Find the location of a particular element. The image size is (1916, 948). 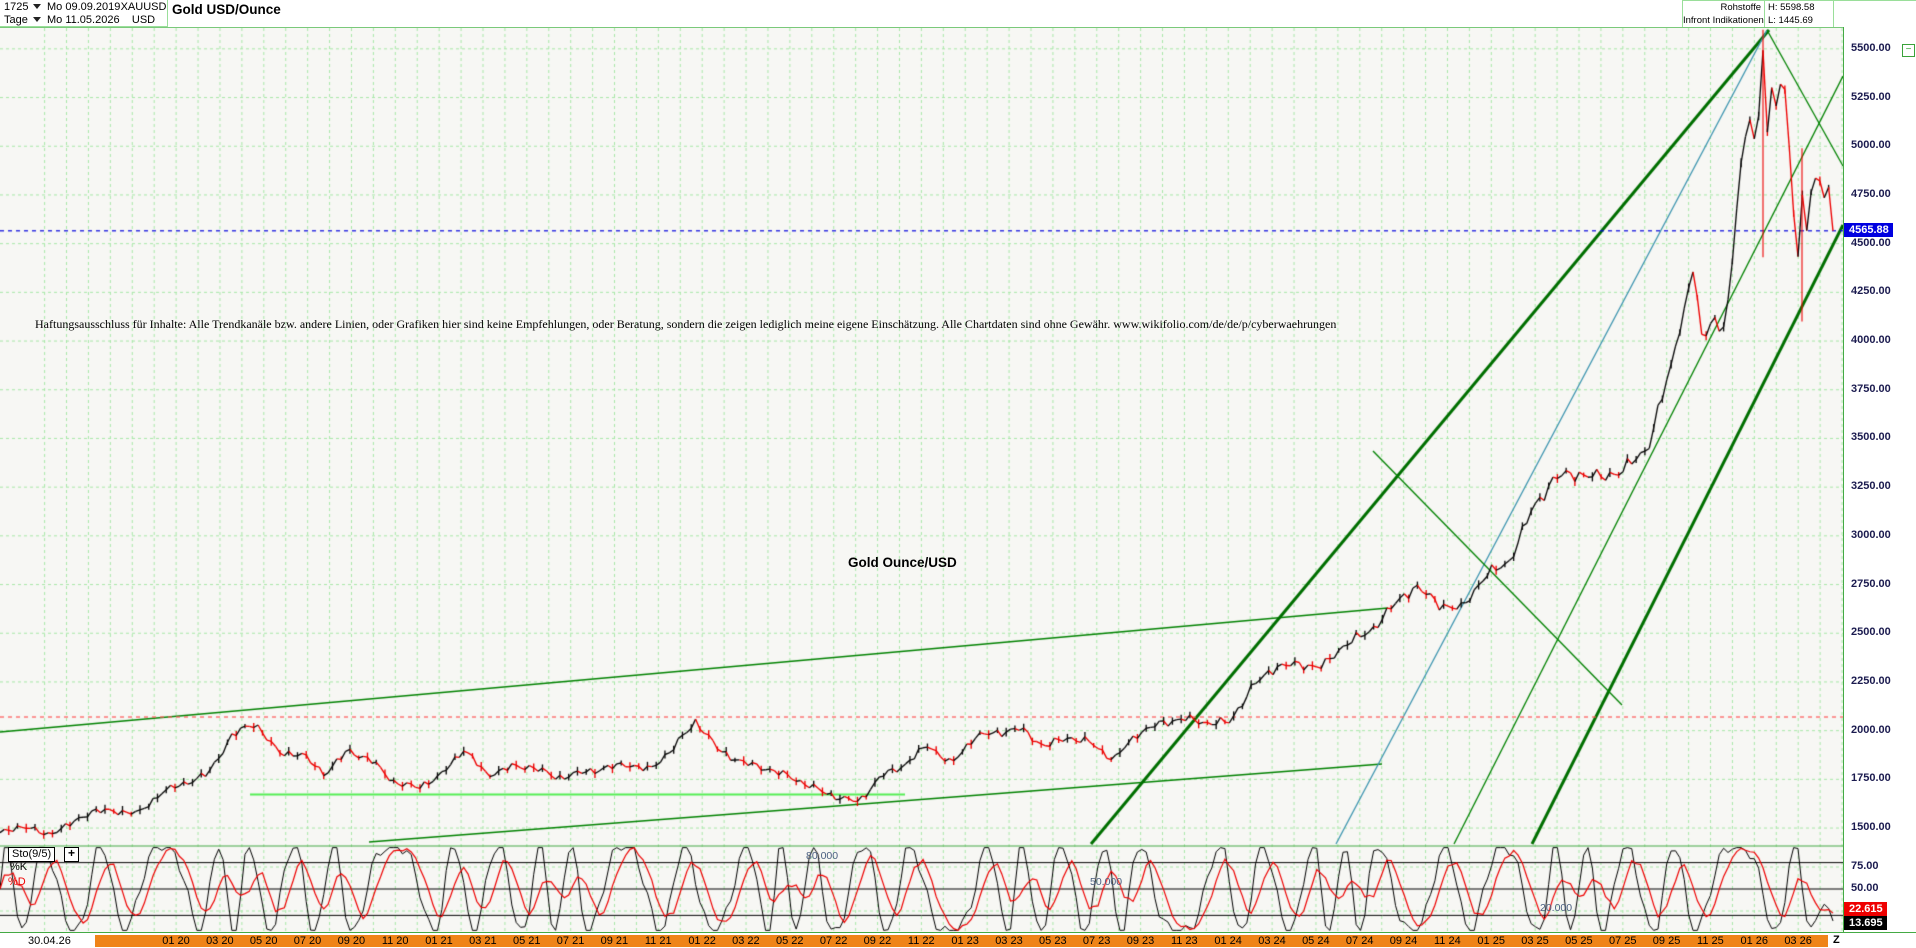

price-tick-label: 3250.00 is located at coordinates (1871, 486).